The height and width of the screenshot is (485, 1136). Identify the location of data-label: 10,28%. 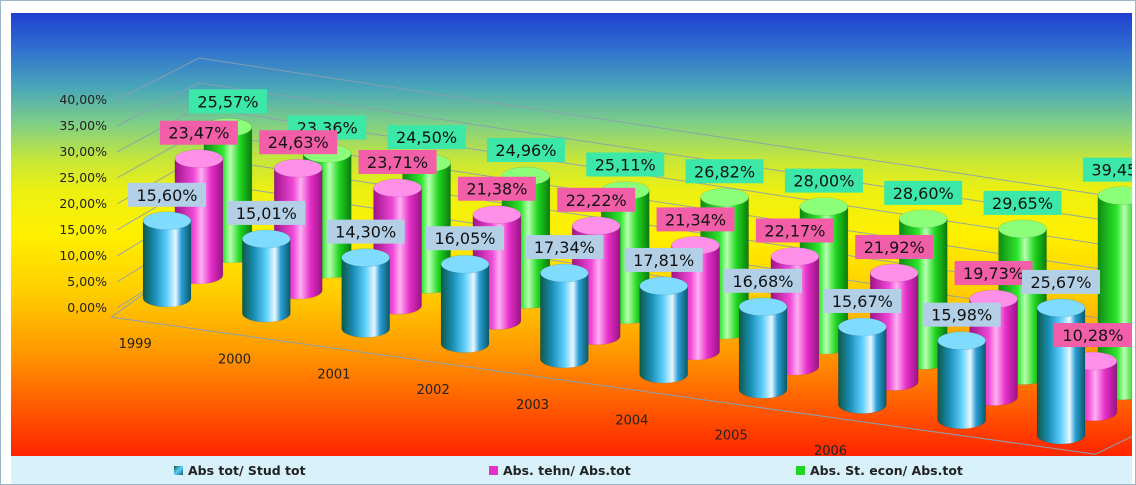
(1092, 335).